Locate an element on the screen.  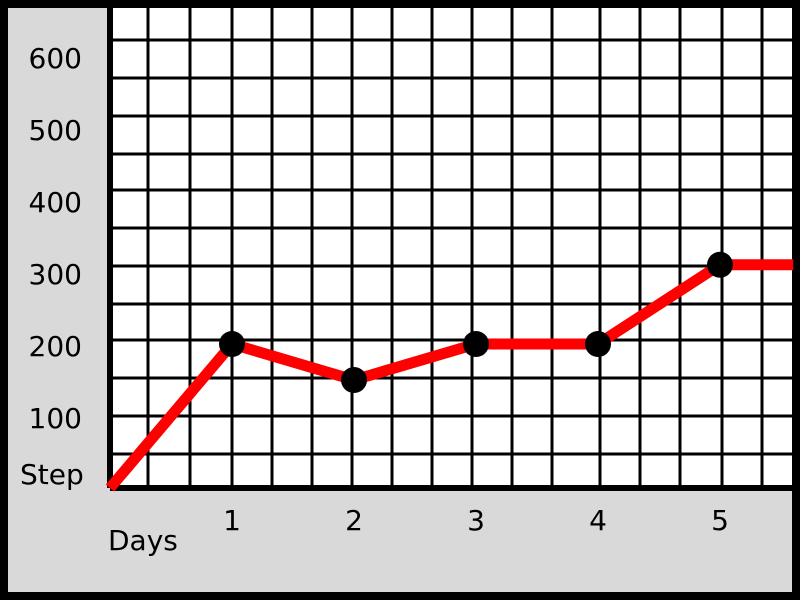
y-tick-labels: 100 200 300 400 500 600 is located at coordinates (55, 238).